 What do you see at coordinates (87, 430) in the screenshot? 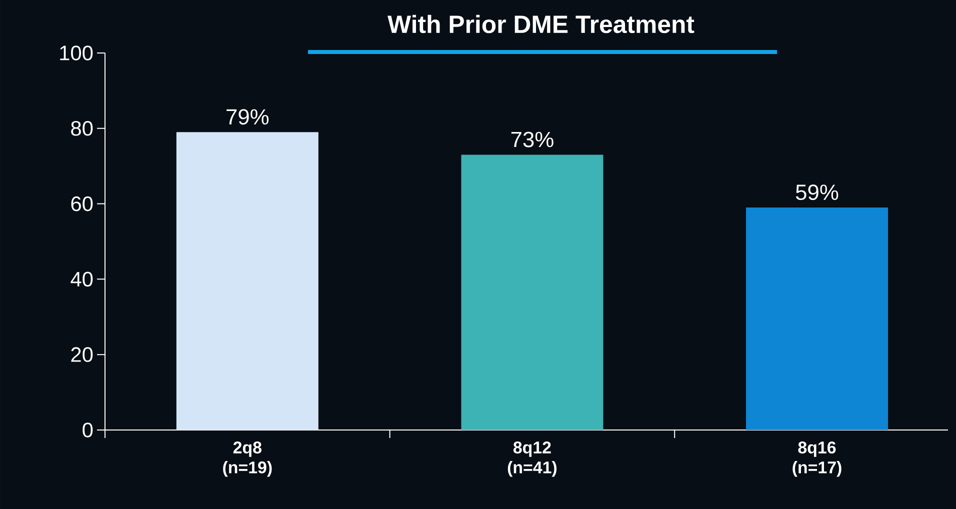
I see `y-tick-label: 0` at bounding box center [87, 430].